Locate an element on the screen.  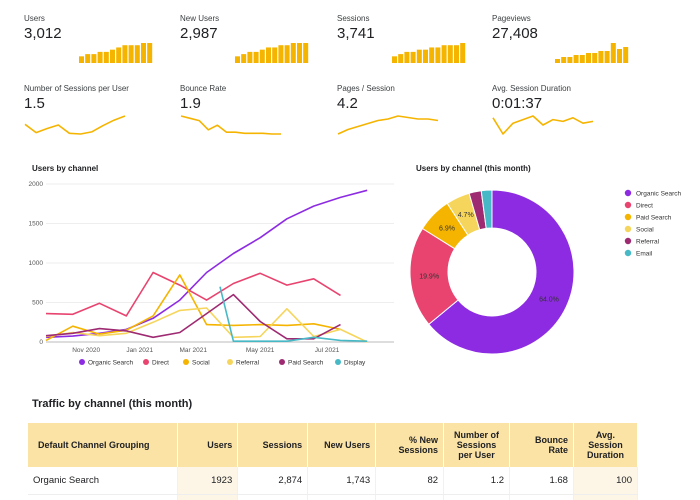
y-tick-label: 2000 is located at coordinates (36, 184).